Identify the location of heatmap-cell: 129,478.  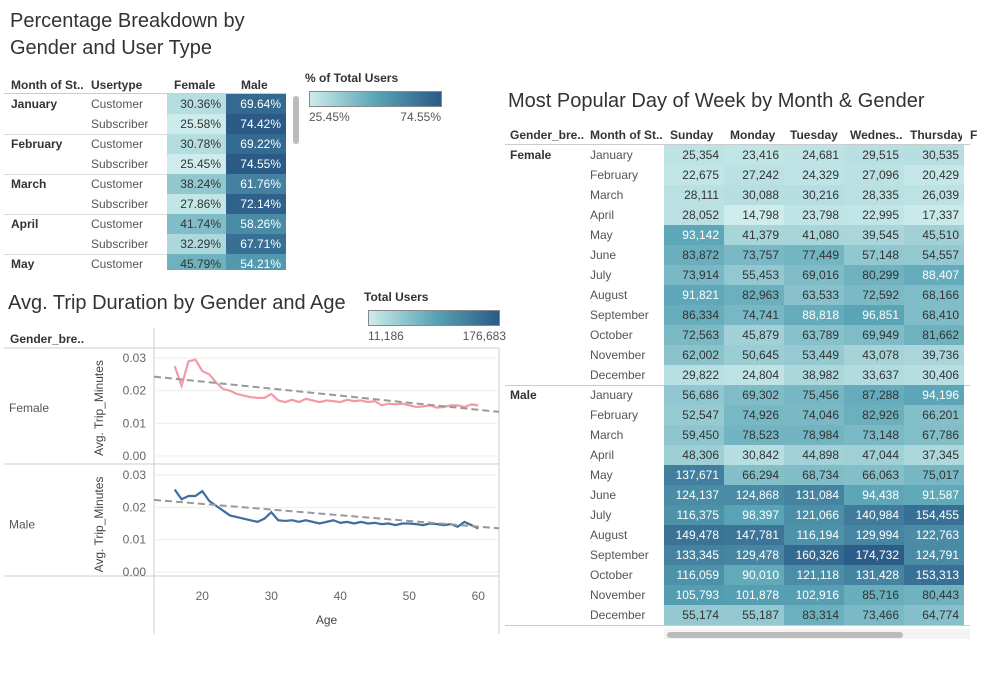
(754, 555).